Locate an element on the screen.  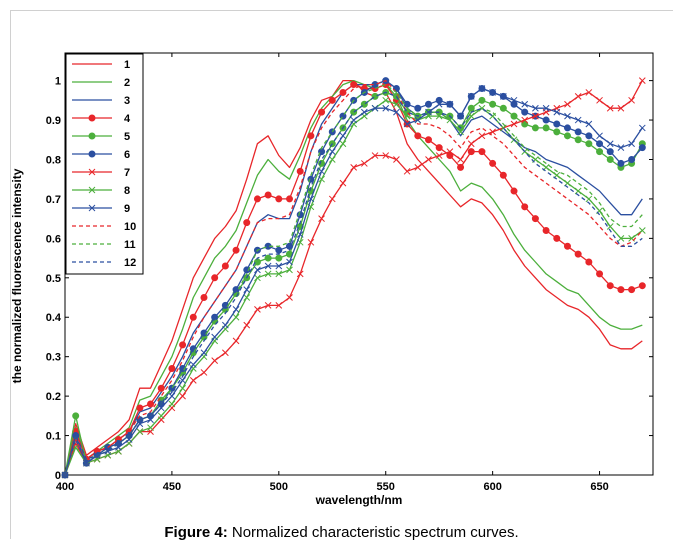
y-tick-label: 0.9 is located at coordinates (53, 121).